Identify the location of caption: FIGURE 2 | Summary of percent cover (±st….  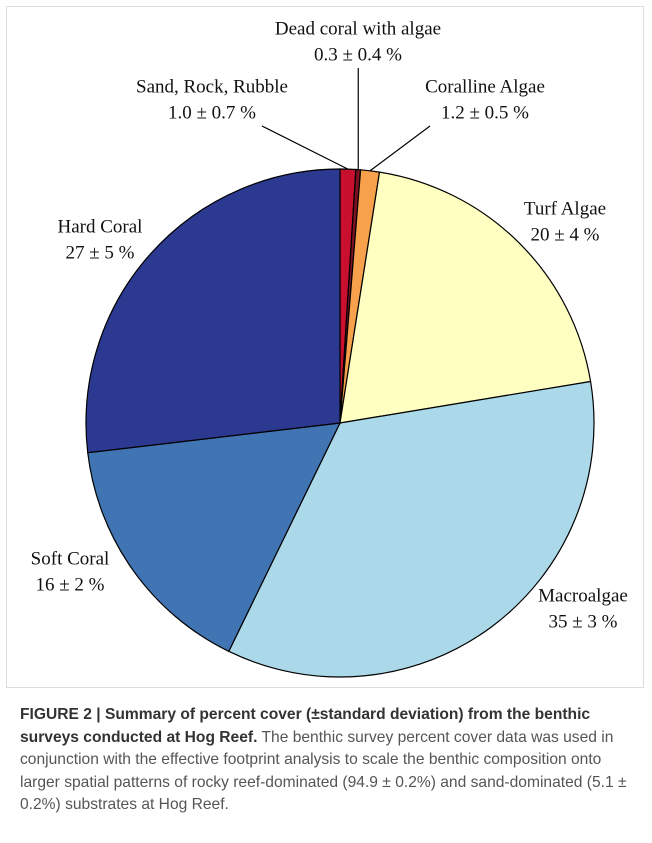
(329, 760).